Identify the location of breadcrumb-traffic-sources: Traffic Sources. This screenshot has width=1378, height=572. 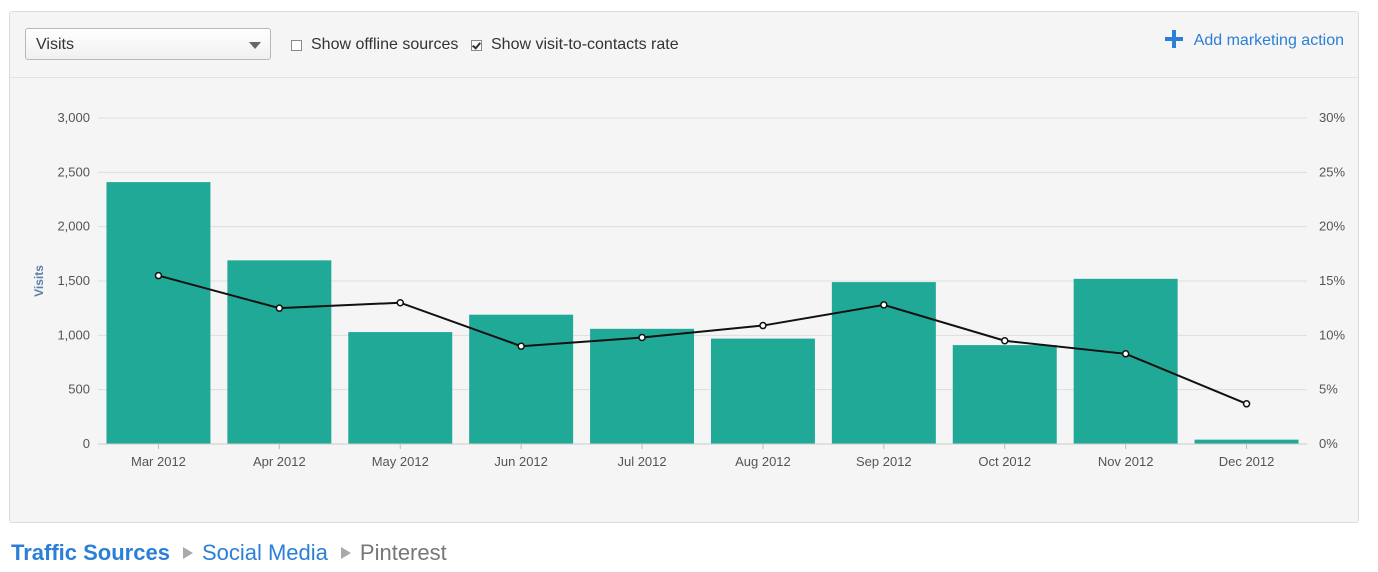
(90, 552).